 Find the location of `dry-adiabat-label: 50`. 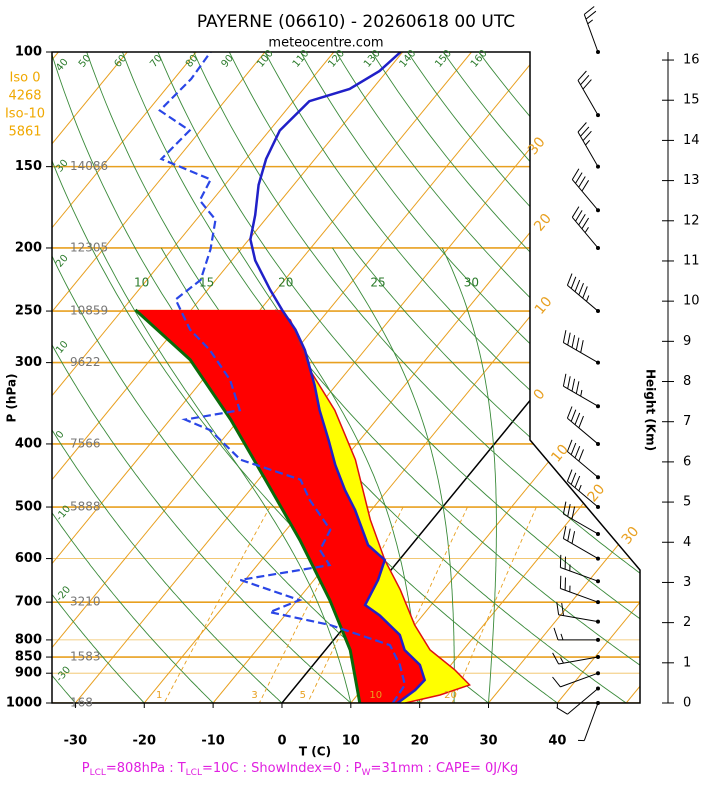

dry-adiabat-label: 50 is located at coordinates (85, 61).